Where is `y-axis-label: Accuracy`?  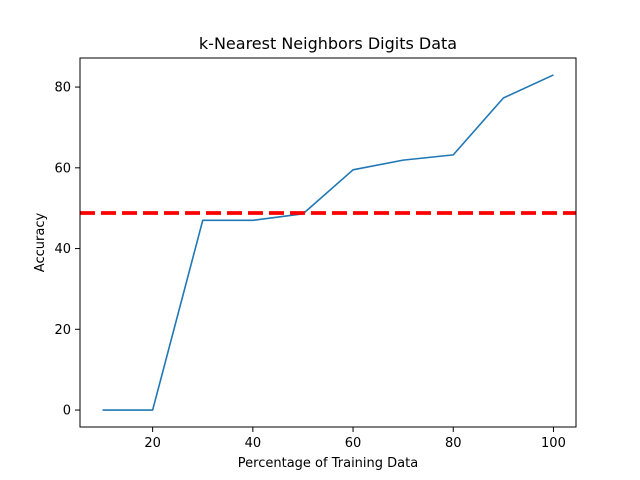
y-axis-label: Accuracy is located at coordinates (40, 243).